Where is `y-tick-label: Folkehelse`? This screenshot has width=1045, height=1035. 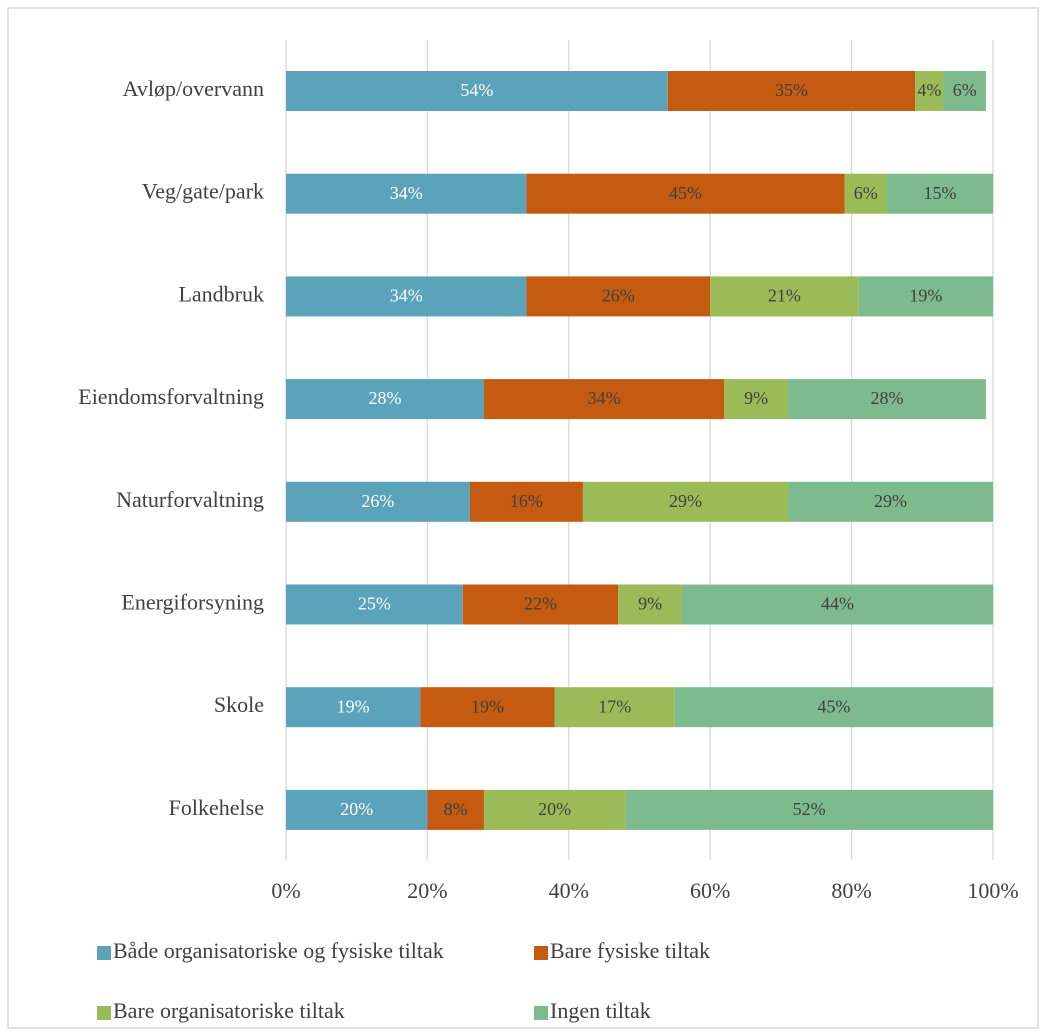 y-tick-label: Folkehelse is located at coordinates (216, 807).